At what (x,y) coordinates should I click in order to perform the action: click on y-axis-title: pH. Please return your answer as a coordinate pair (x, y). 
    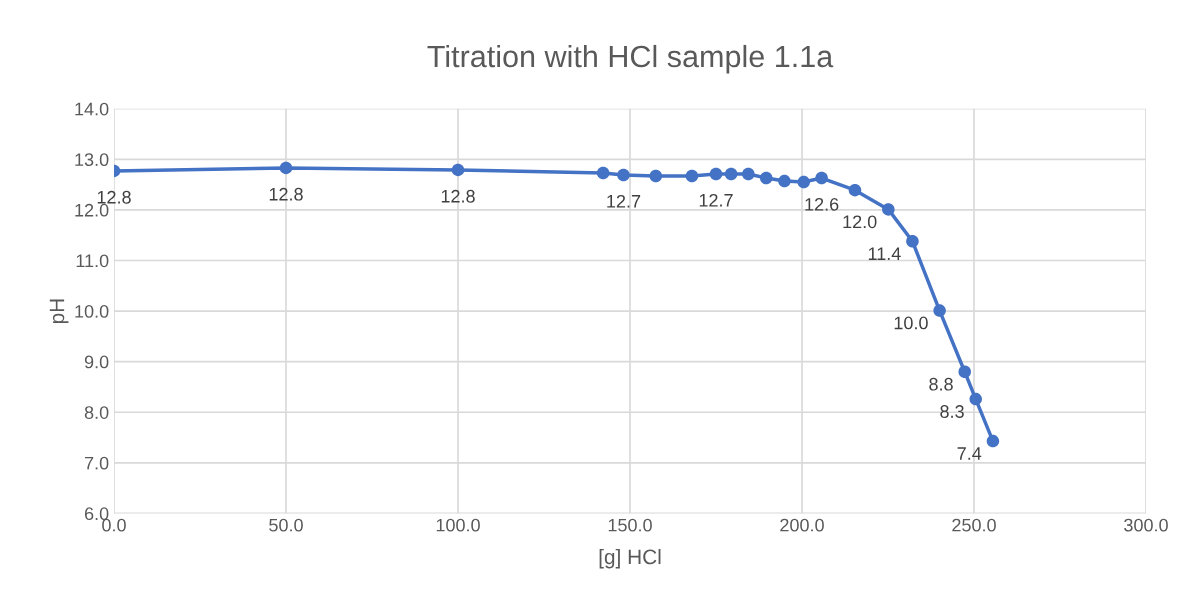
    Looking at the image, I should click on (59, 311).